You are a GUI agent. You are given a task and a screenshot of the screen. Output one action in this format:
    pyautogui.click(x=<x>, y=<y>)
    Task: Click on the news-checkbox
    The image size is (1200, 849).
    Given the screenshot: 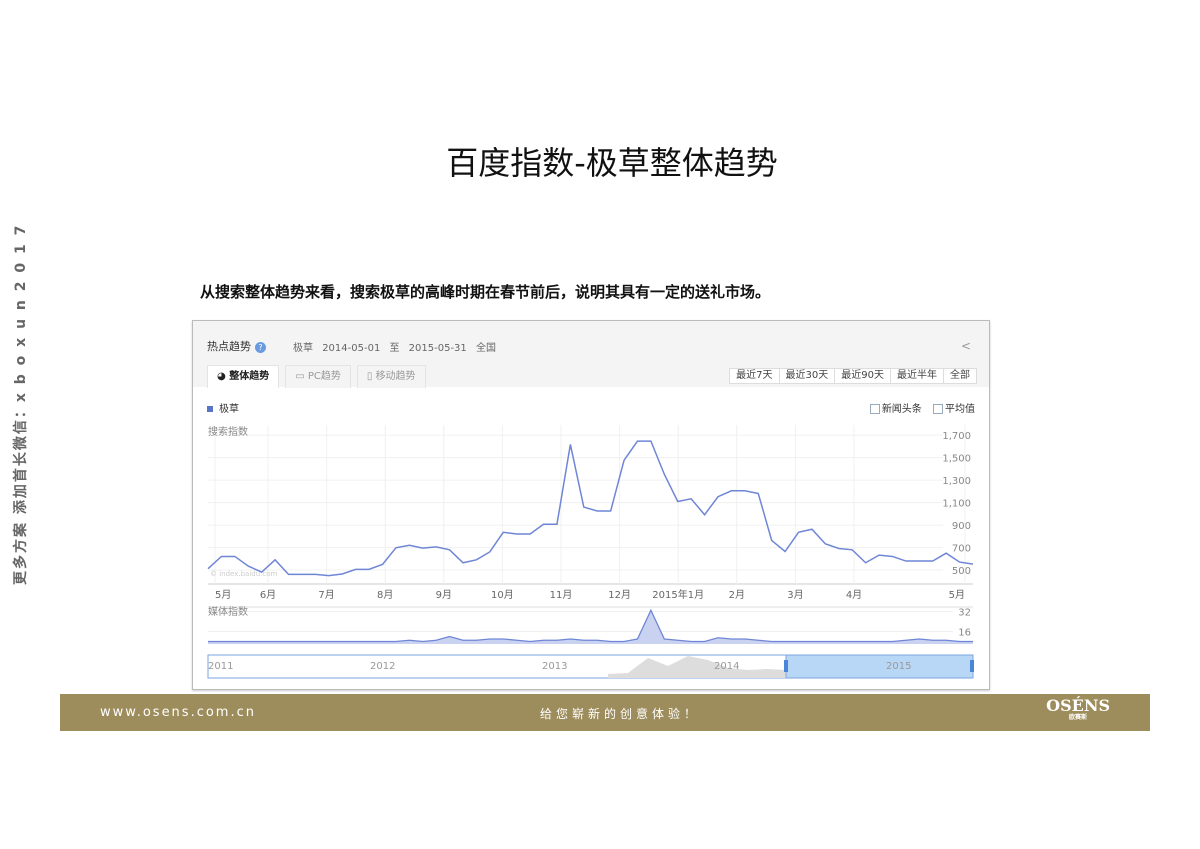 What is the action you would take?
    pyautogui.click(x=874, y=409)
    